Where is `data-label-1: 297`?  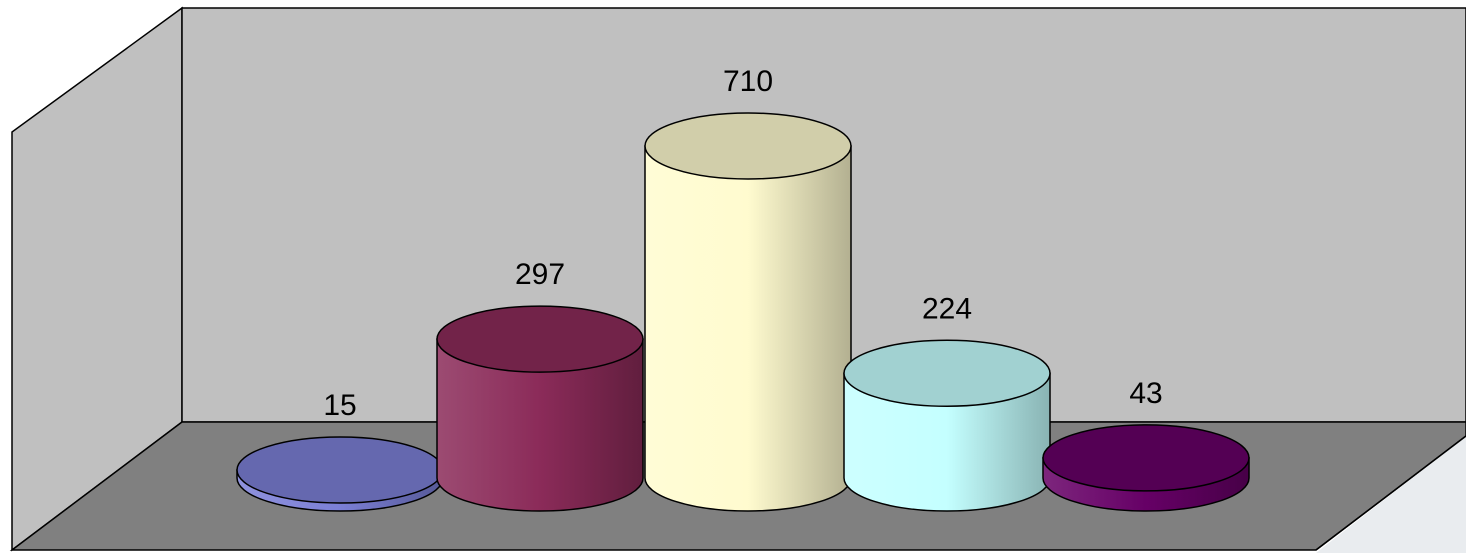 data-label-1: 297 is located at coordinates (540, 274).